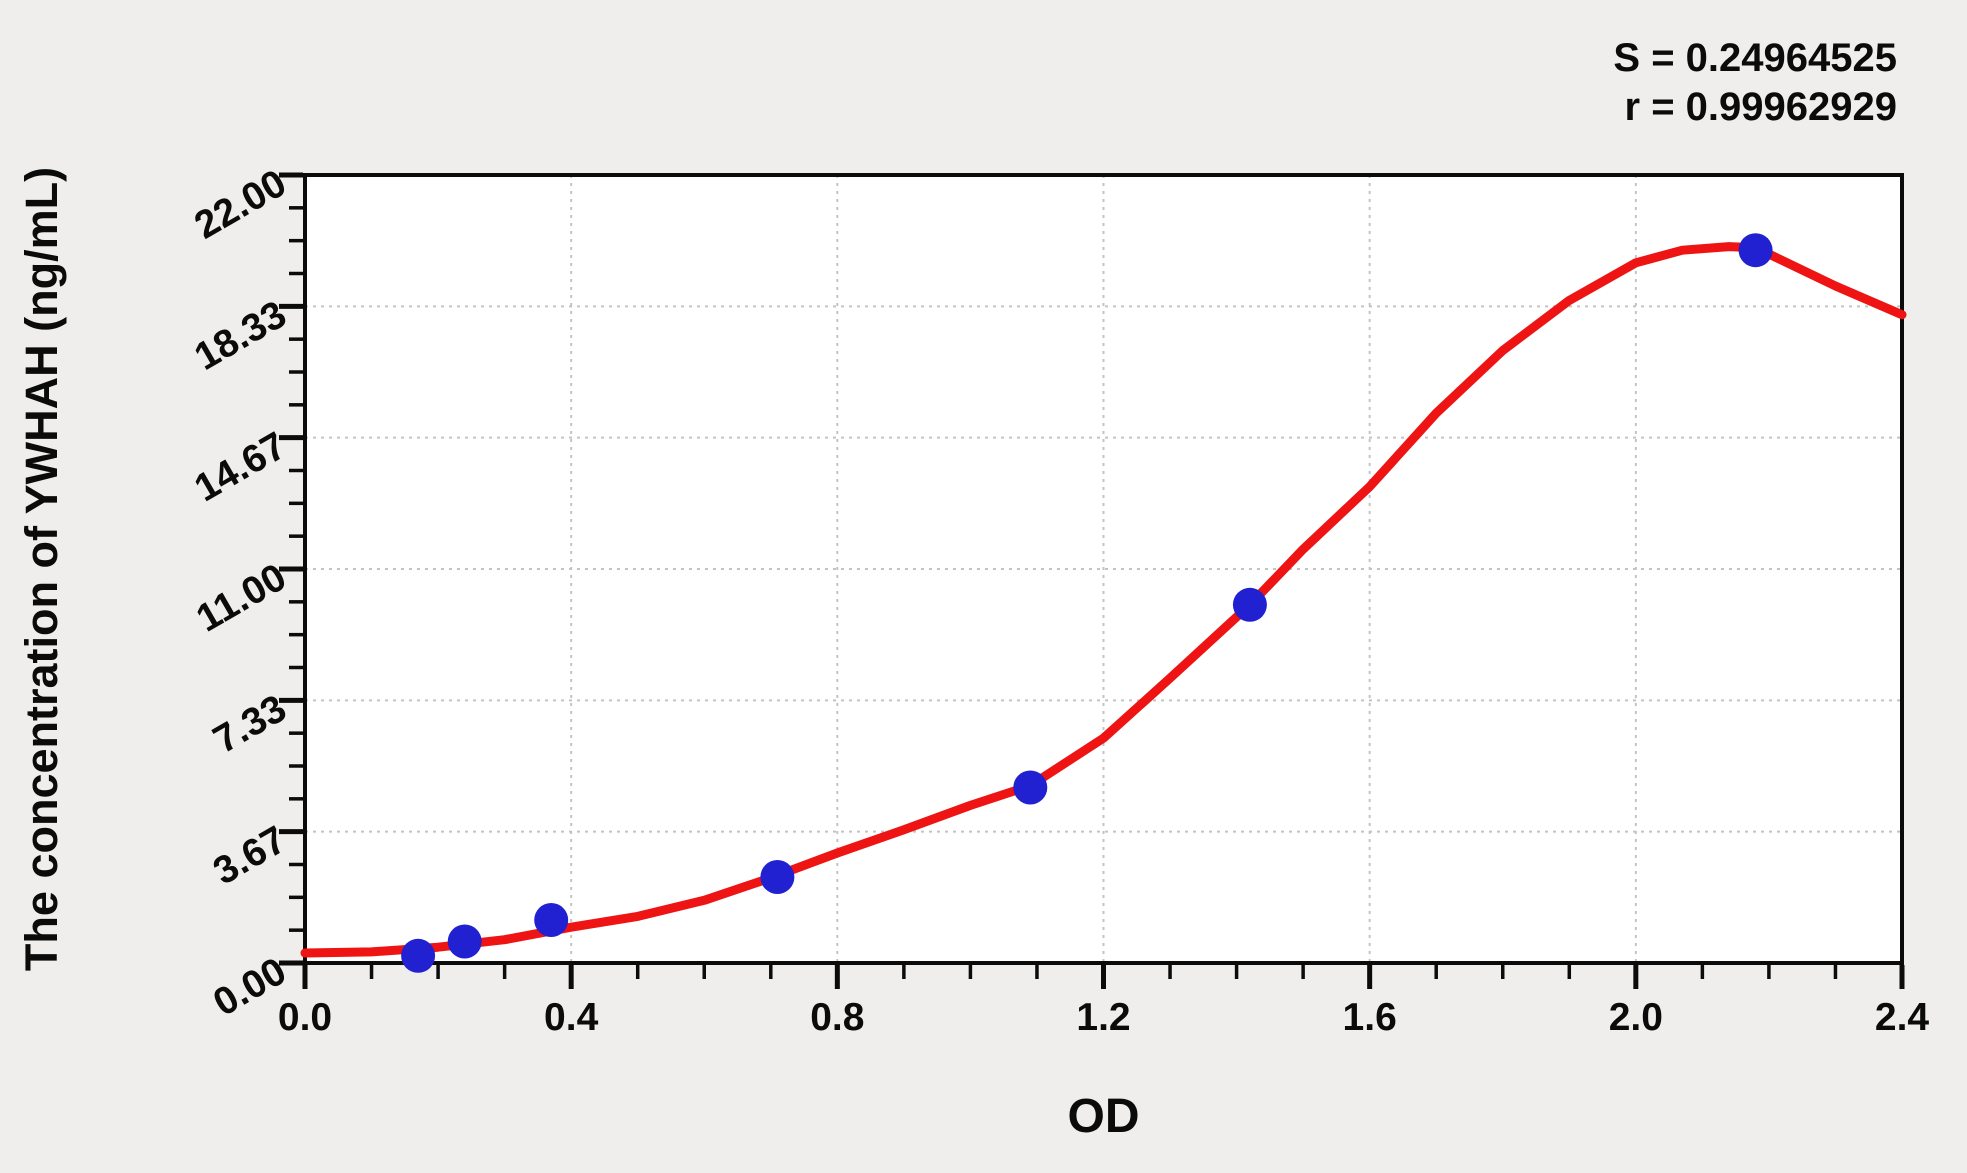  I want to click on y-tick-label: 11.00, so click(241, 598).